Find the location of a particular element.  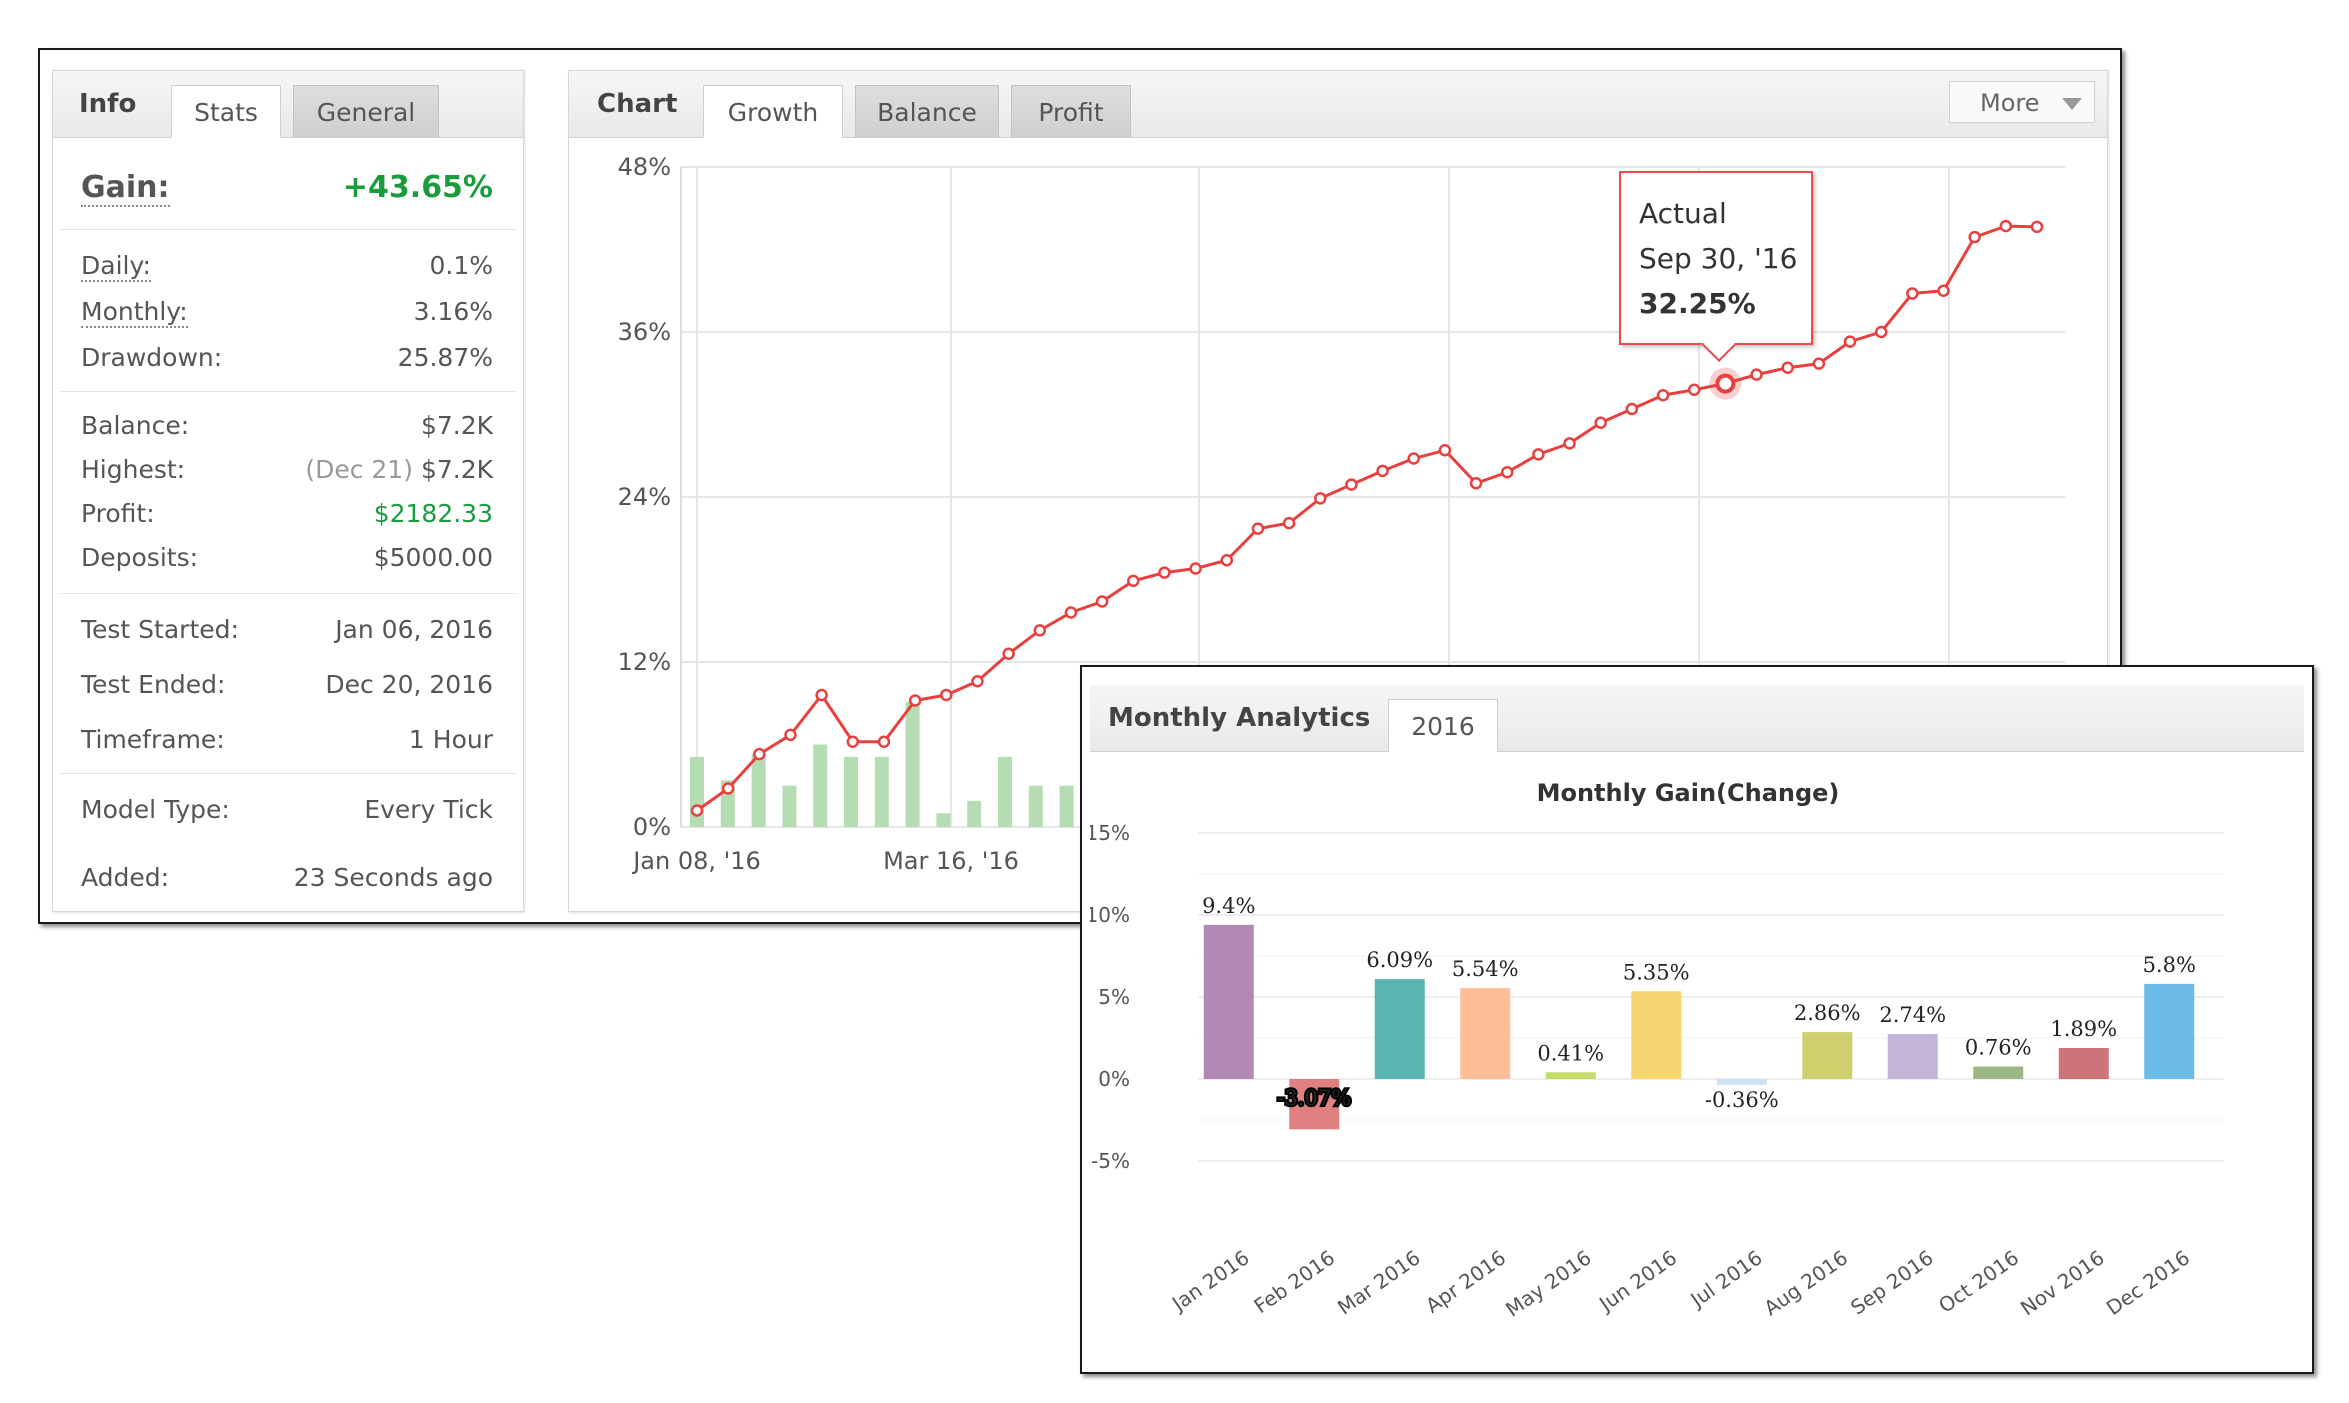

monthly-label: Monthly: is located at coordinates (134, 312).